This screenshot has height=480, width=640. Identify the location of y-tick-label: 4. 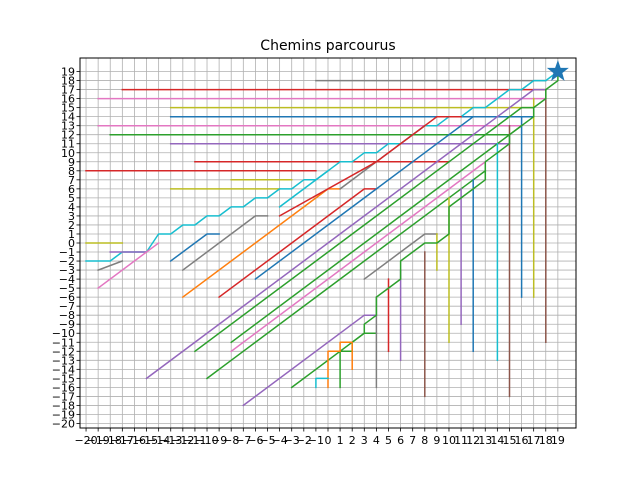
(71, 207).